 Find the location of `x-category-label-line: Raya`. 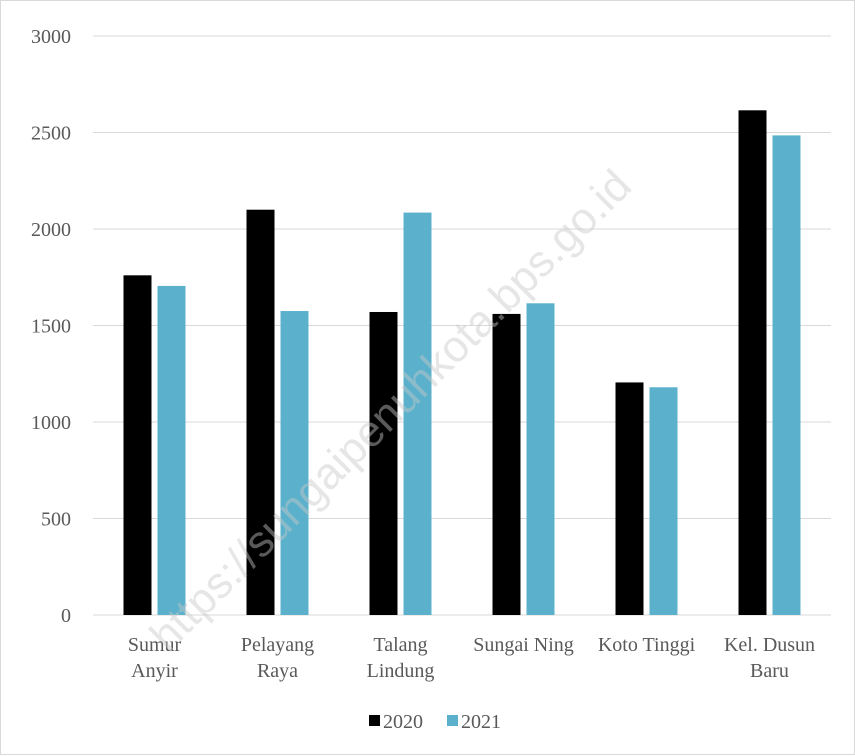

x-category-label-line: Raya is located at coordinates (277, 671).